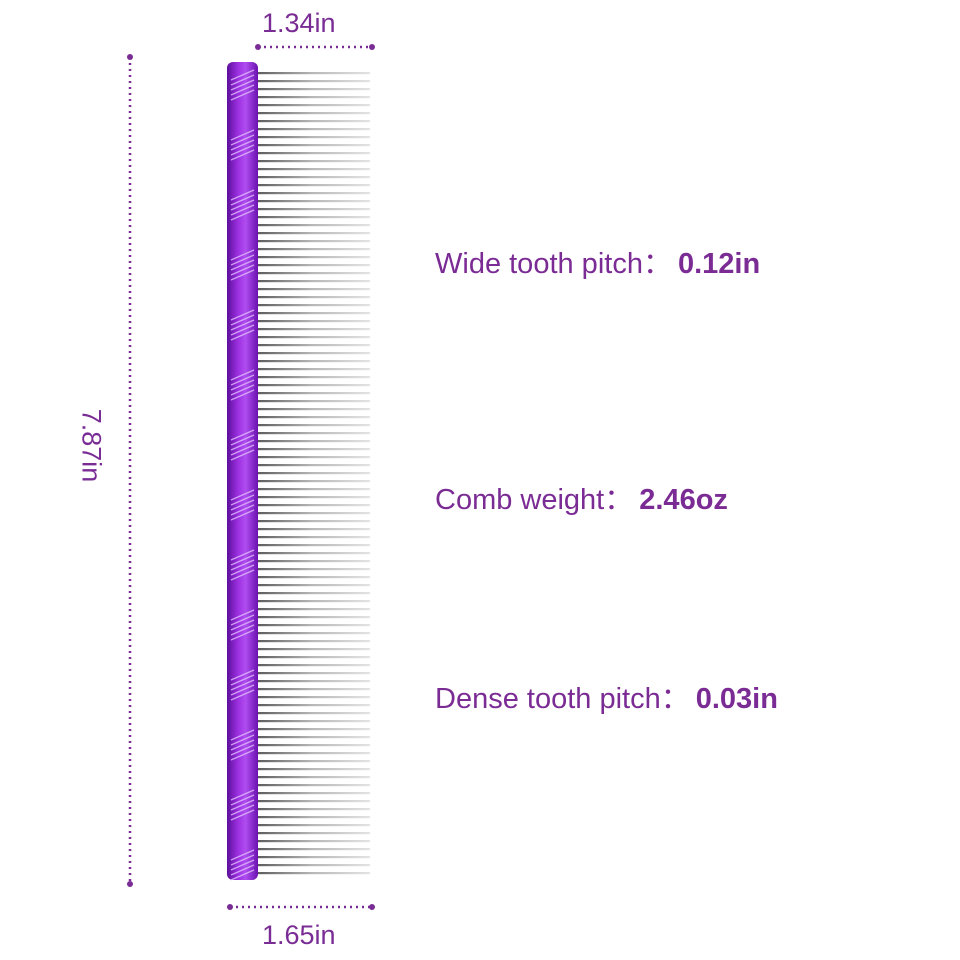  What do you see at coordinates (299, 935) in the screenshot?
I see `bottom-width-label: 1.65in` at bounding box center [299, 935].